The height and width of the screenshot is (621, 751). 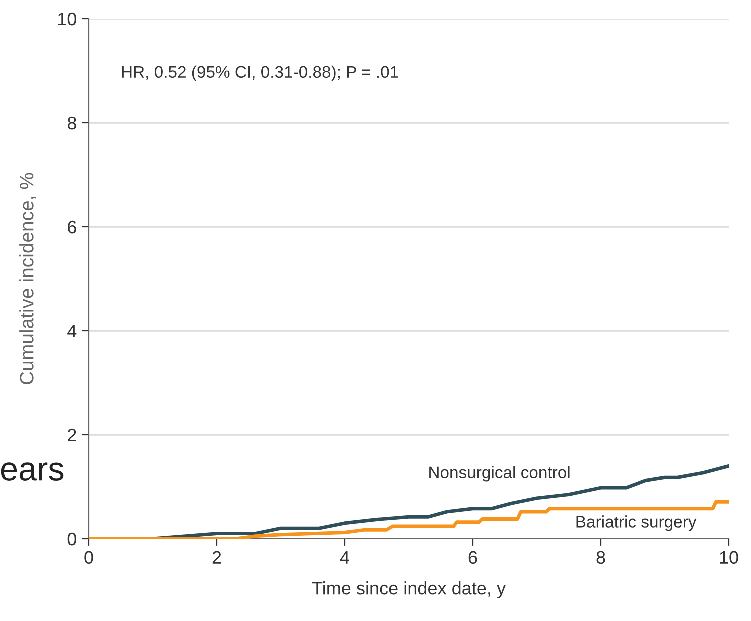 What do you see at coordinates (89, 557) in the screenshot?
I see `x-tick-label: 0` at bounding box center [89, 557].